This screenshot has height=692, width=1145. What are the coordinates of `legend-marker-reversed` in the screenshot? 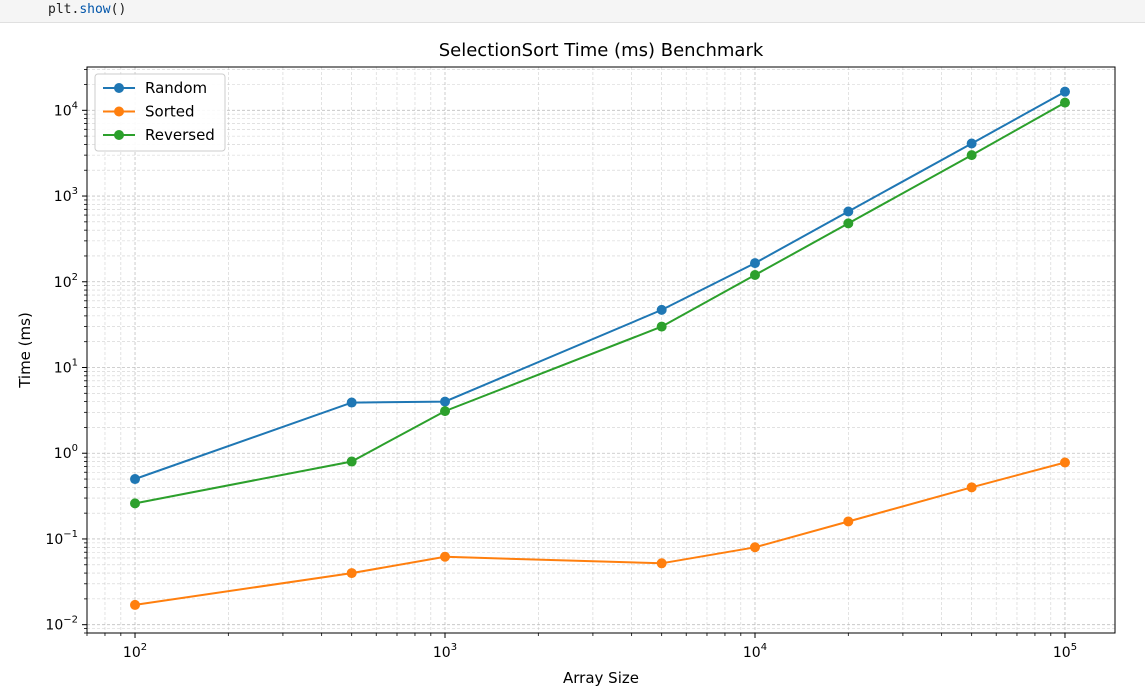 It's located at (119, 135).